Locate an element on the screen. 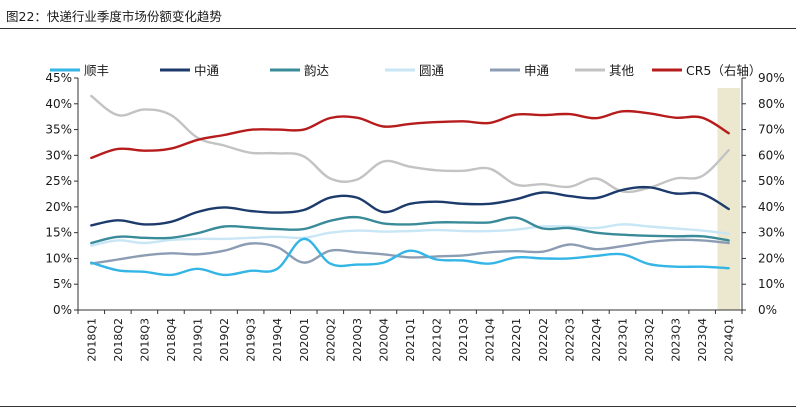 This screenshot has width=796, height=411. x-tick-label: 2018Q2 is located at coordinates (118, 340).